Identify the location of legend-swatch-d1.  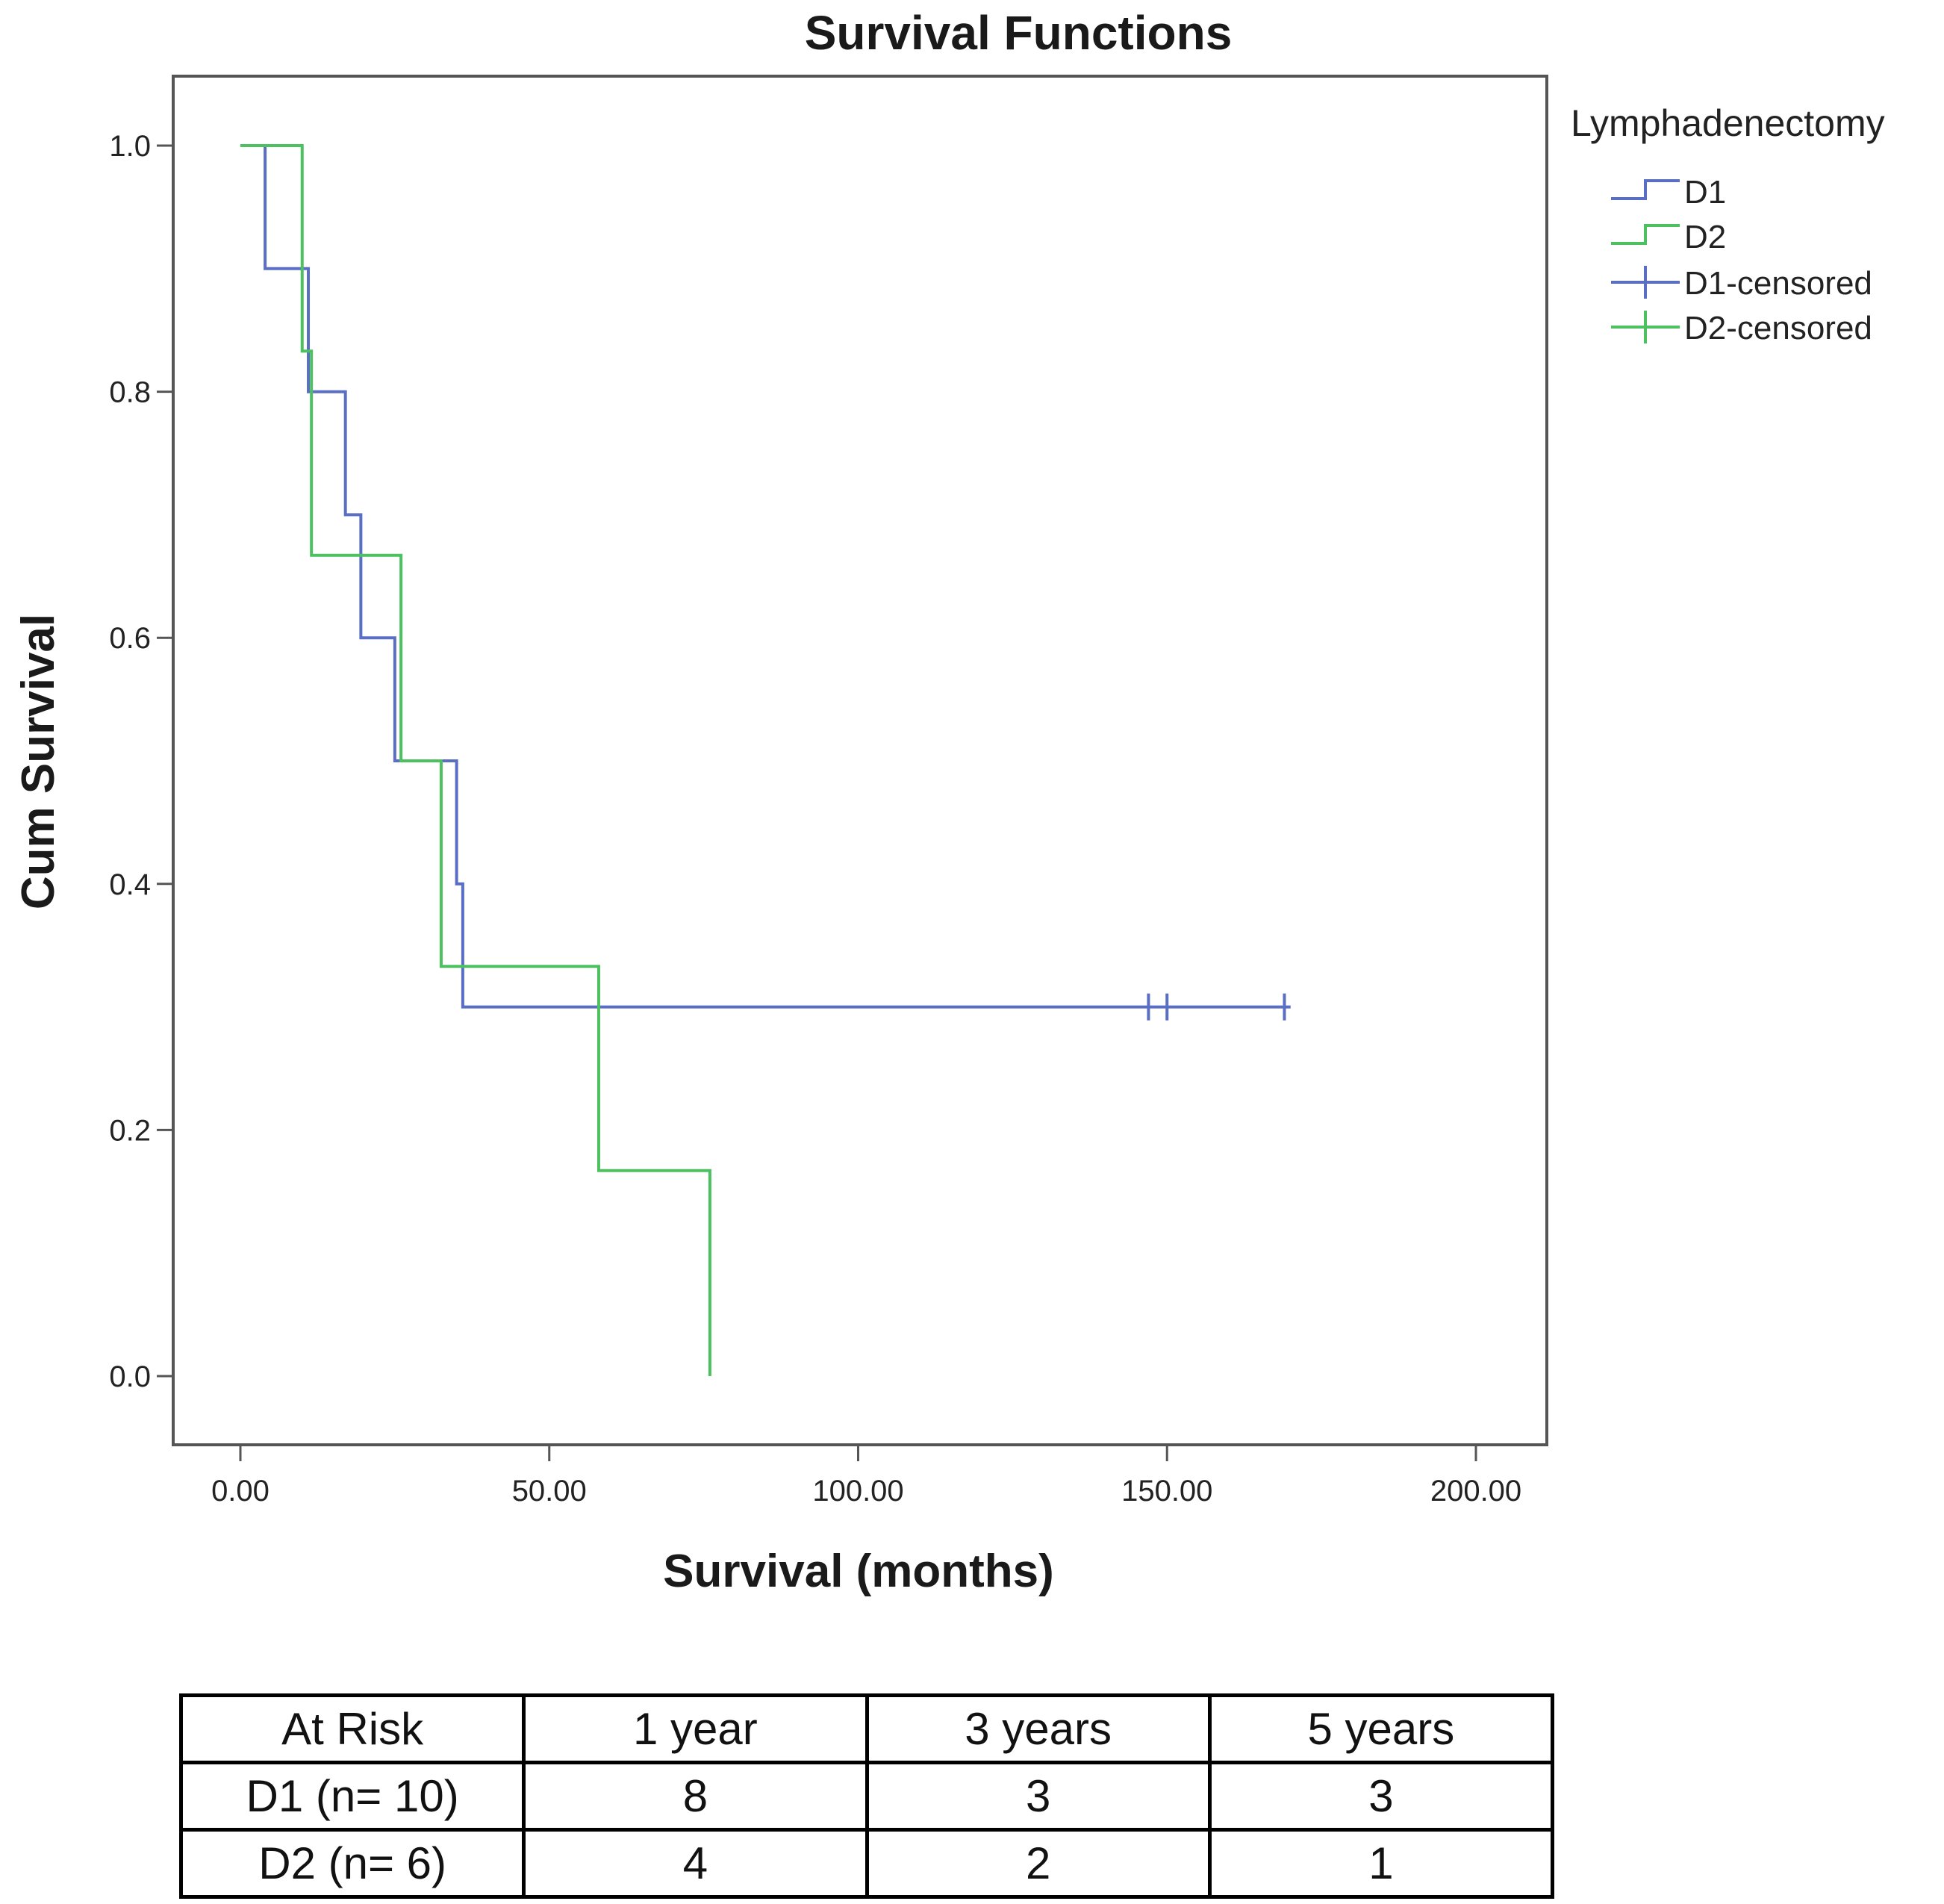
(1645, 189).